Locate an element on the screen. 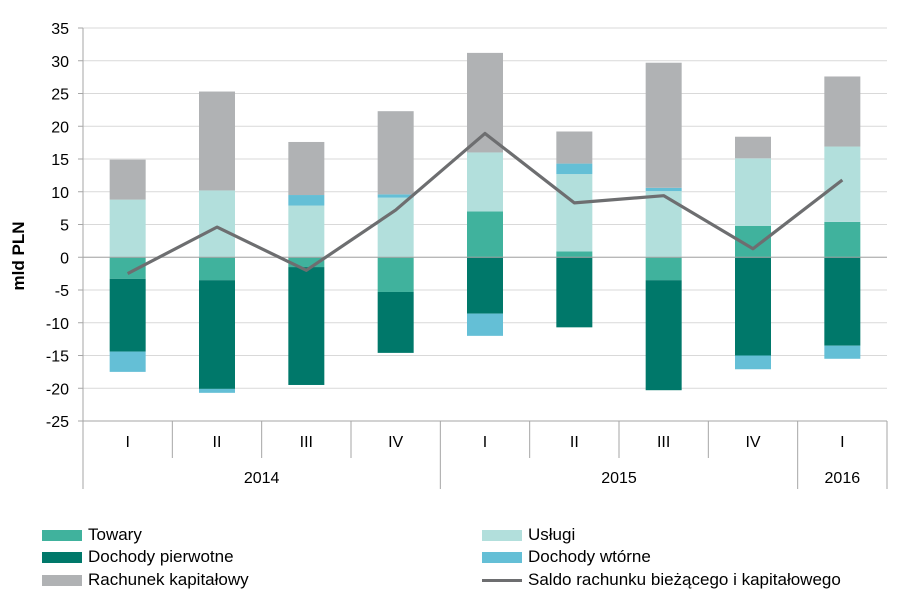 The image size is (909, 611). year-label: 2016 is located at coordinates (843, 478).